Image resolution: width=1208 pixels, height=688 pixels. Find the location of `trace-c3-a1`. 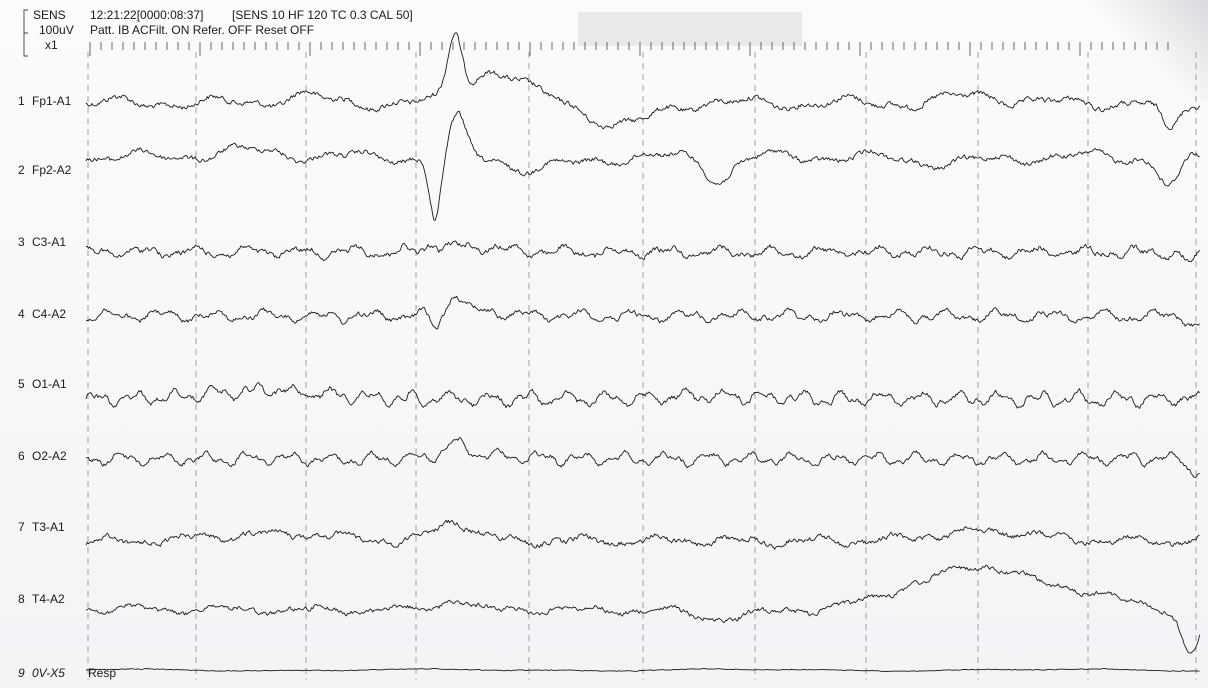

trace-c3-a1 is located at coordinates (642, 251).